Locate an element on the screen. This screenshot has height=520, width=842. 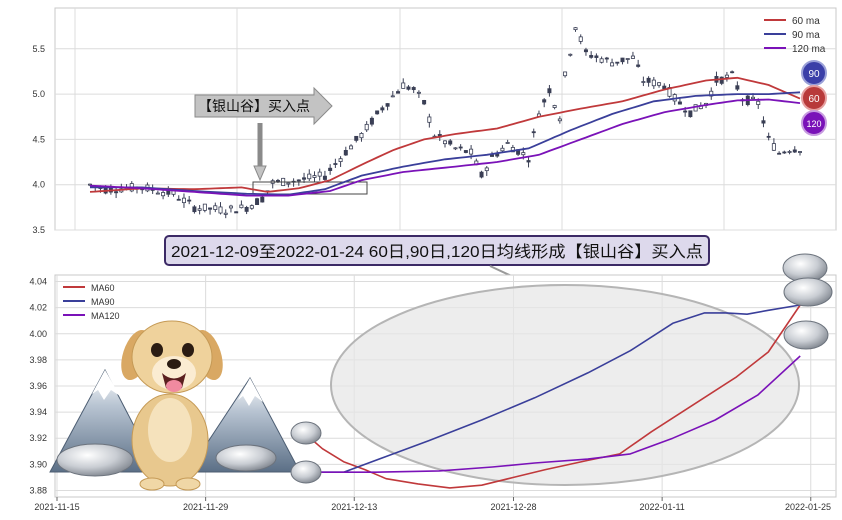
legend-label-ma90: 90 ma is located at coordinates (806, 35).